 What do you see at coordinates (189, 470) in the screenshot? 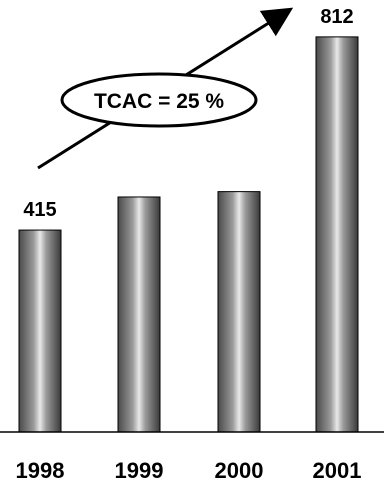
I see `tick-labels-group: 1998 1999 2000 2001` at bounding box center [189, 470].